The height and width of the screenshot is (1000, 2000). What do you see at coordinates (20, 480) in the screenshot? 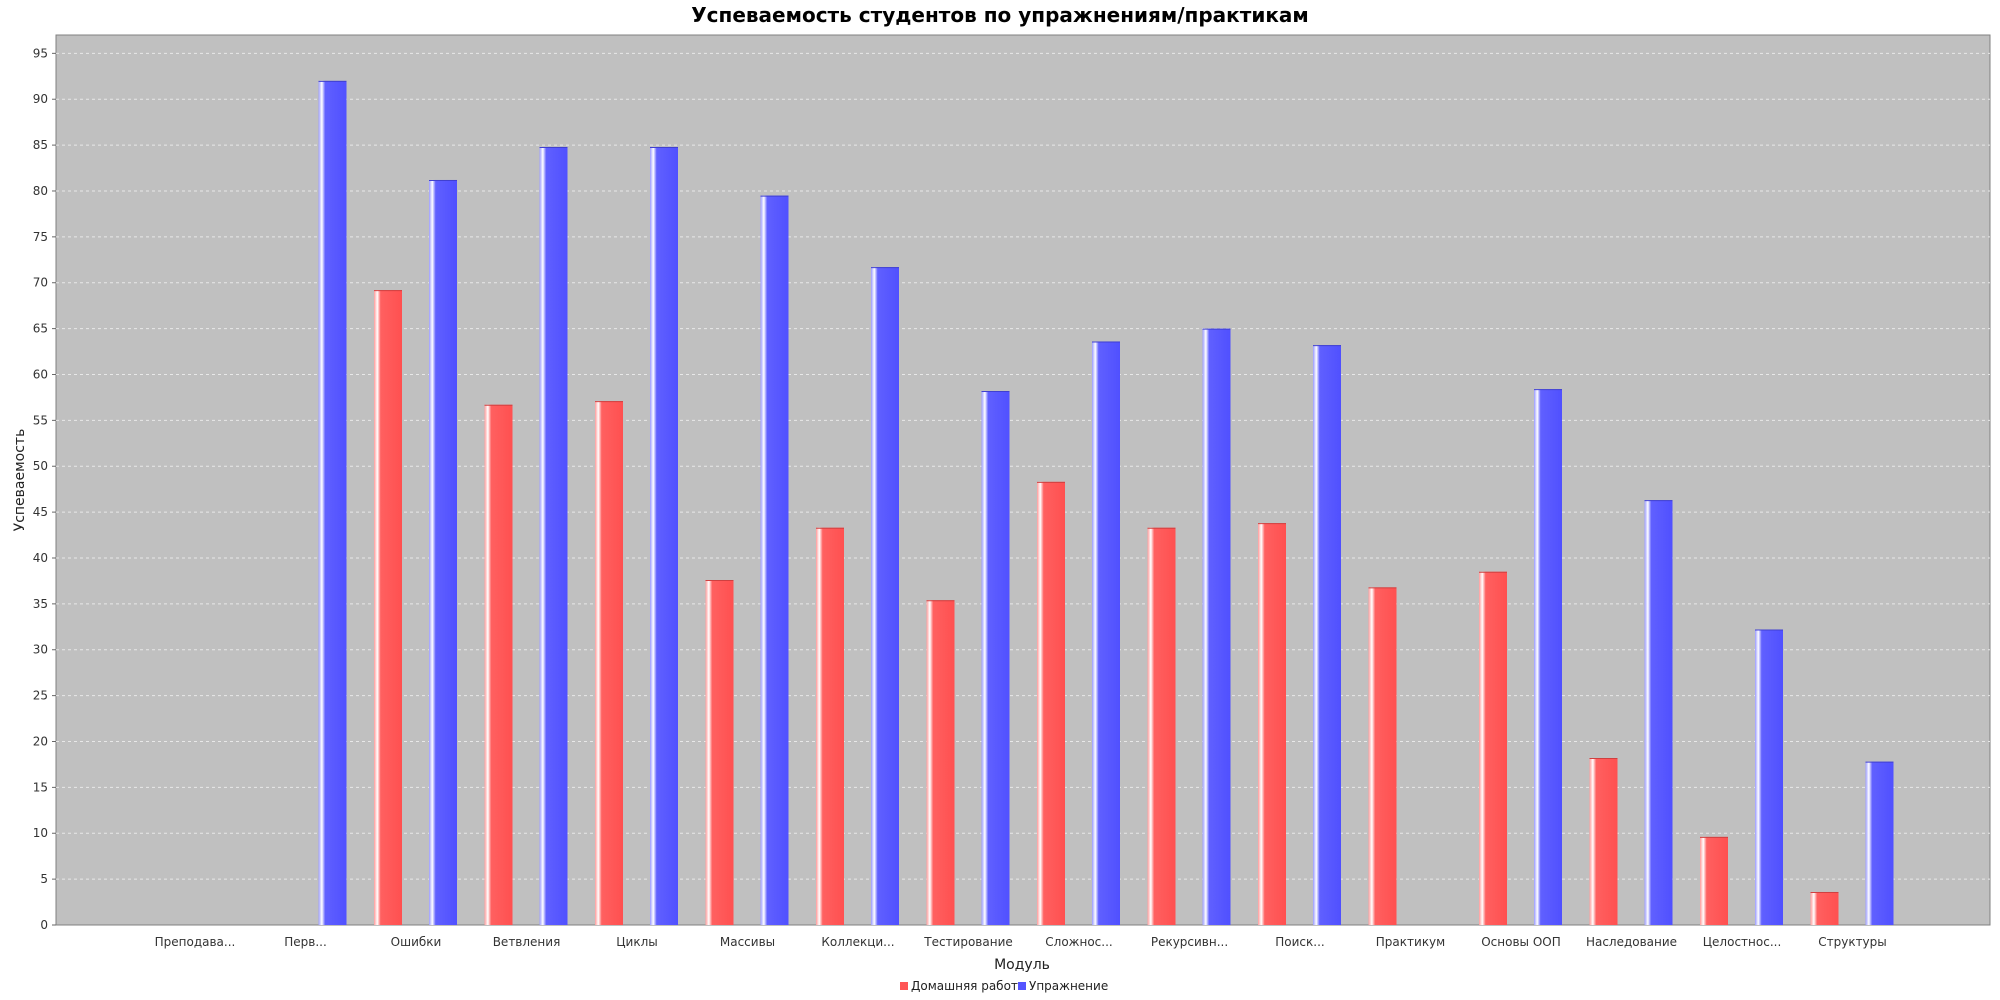
I see `y-axis-title: Успеваемость` at bounding box center [20, 480].